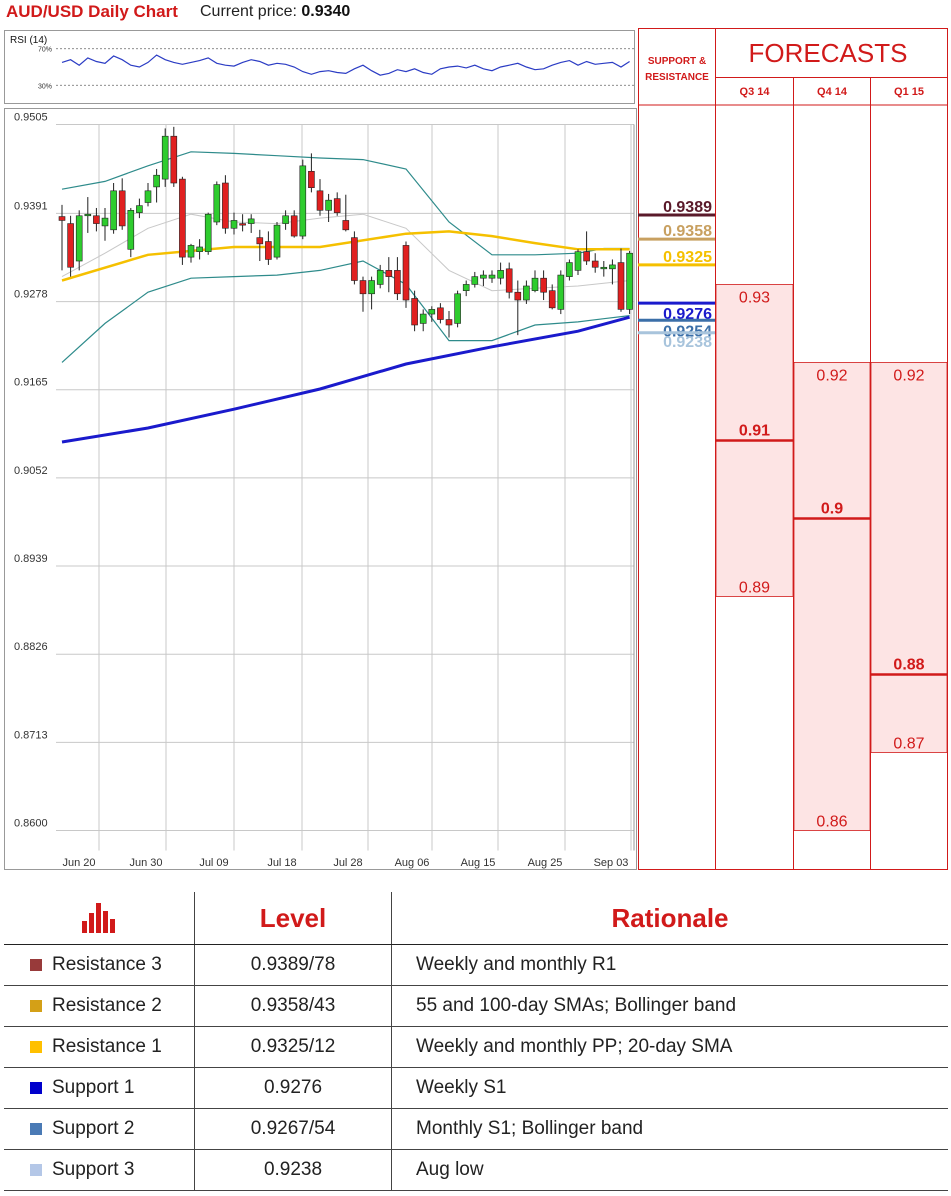 The image size is (951, 1196). I want to click on level-value: 0.9389/78, so click(293, 965).